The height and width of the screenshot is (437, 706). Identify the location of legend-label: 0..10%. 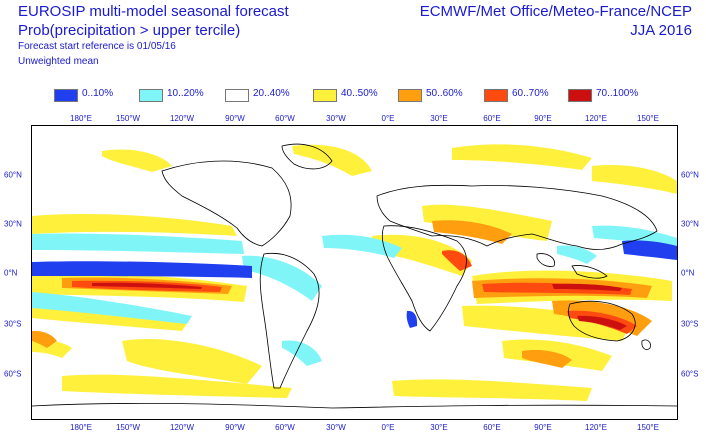
(98, 93).